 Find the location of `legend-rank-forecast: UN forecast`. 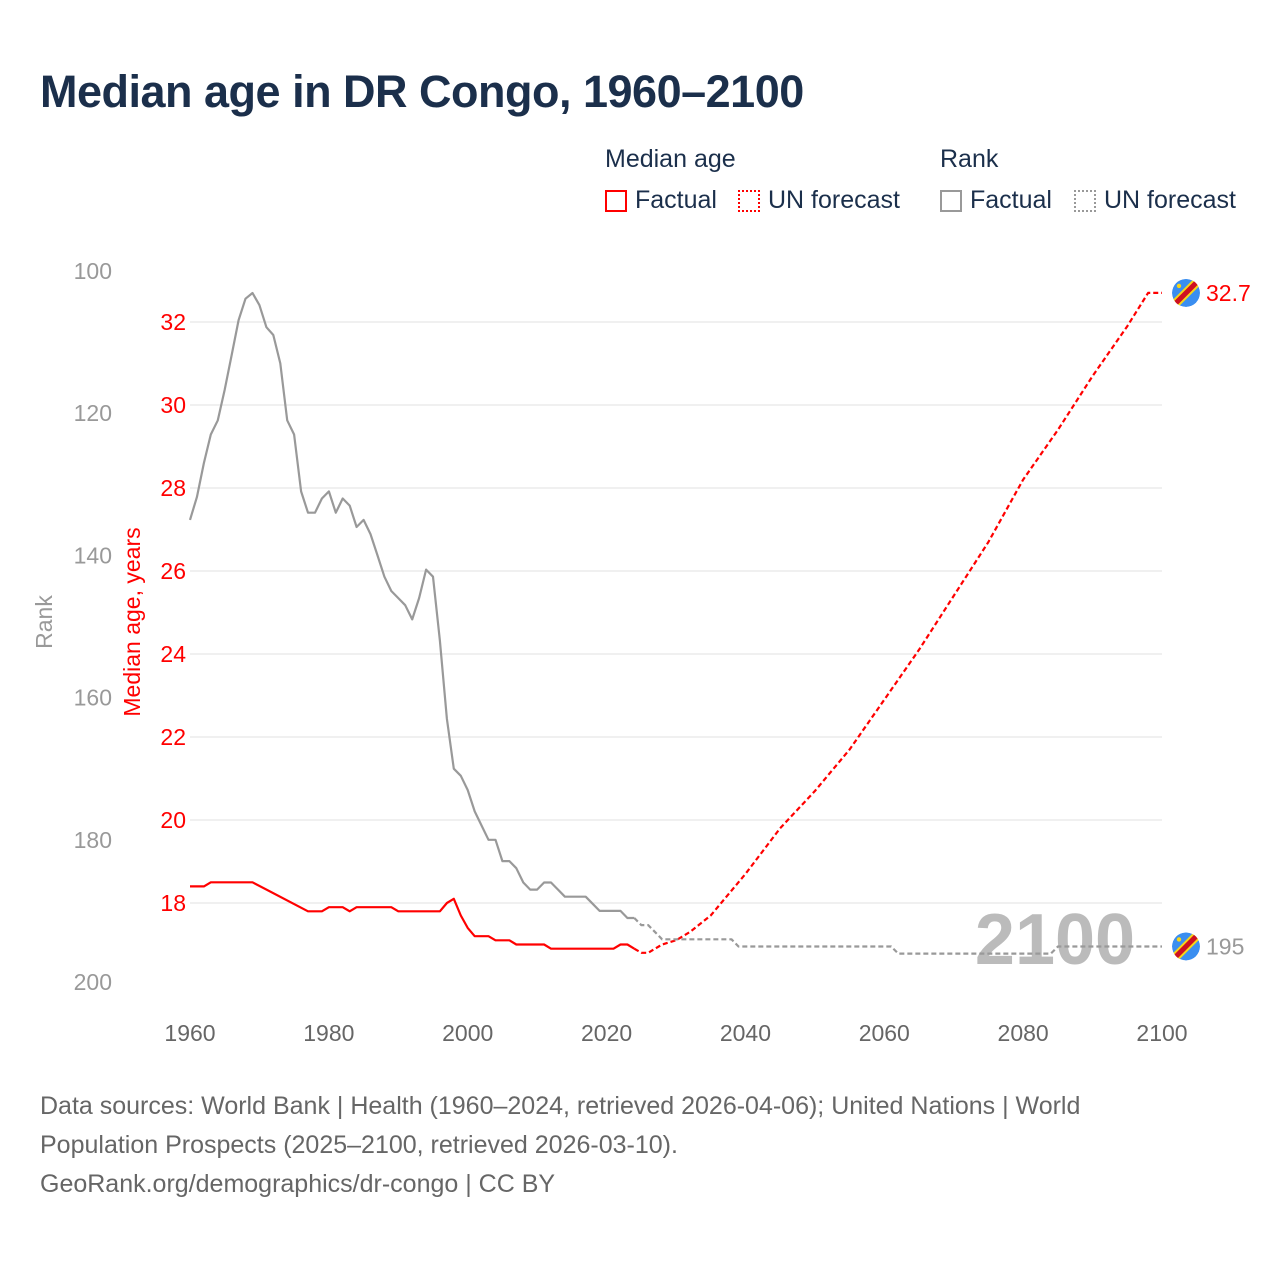

legend-rank-forecast: UN forecast is located at coordinates (1155, 200).